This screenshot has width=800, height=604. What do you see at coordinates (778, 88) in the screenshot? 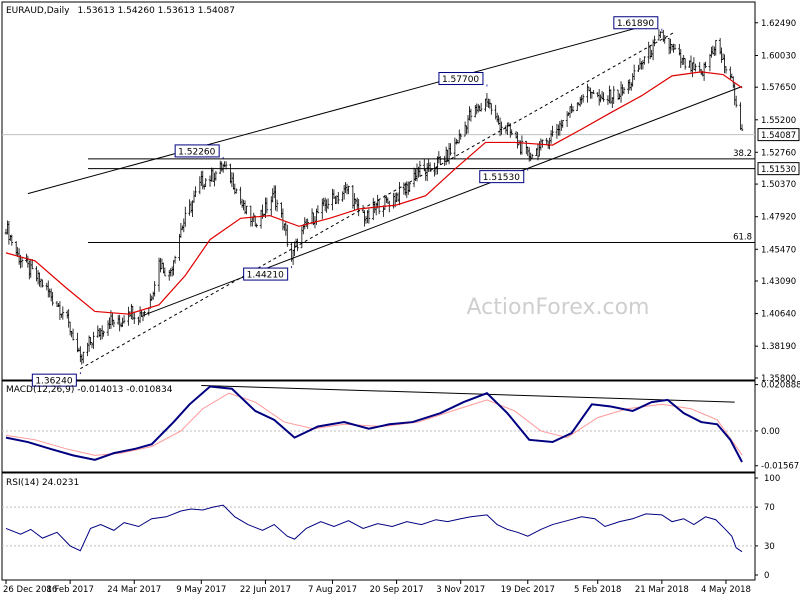
I see `price-y-tick-label: 1.57650` at bounding box center [778, 88].